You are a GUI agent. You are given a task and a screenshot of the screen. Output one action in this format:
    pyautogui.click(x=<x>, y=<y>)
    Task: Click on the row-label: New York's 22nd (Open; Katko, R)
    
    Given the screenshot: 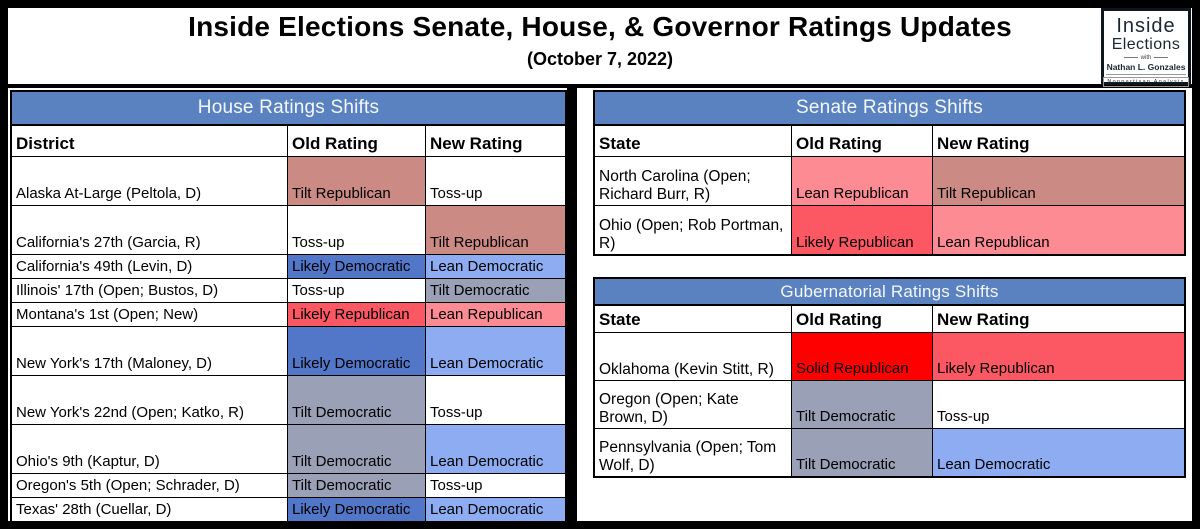 What is the action you would take?
    pyautogui.click(x=149, y=400)
    